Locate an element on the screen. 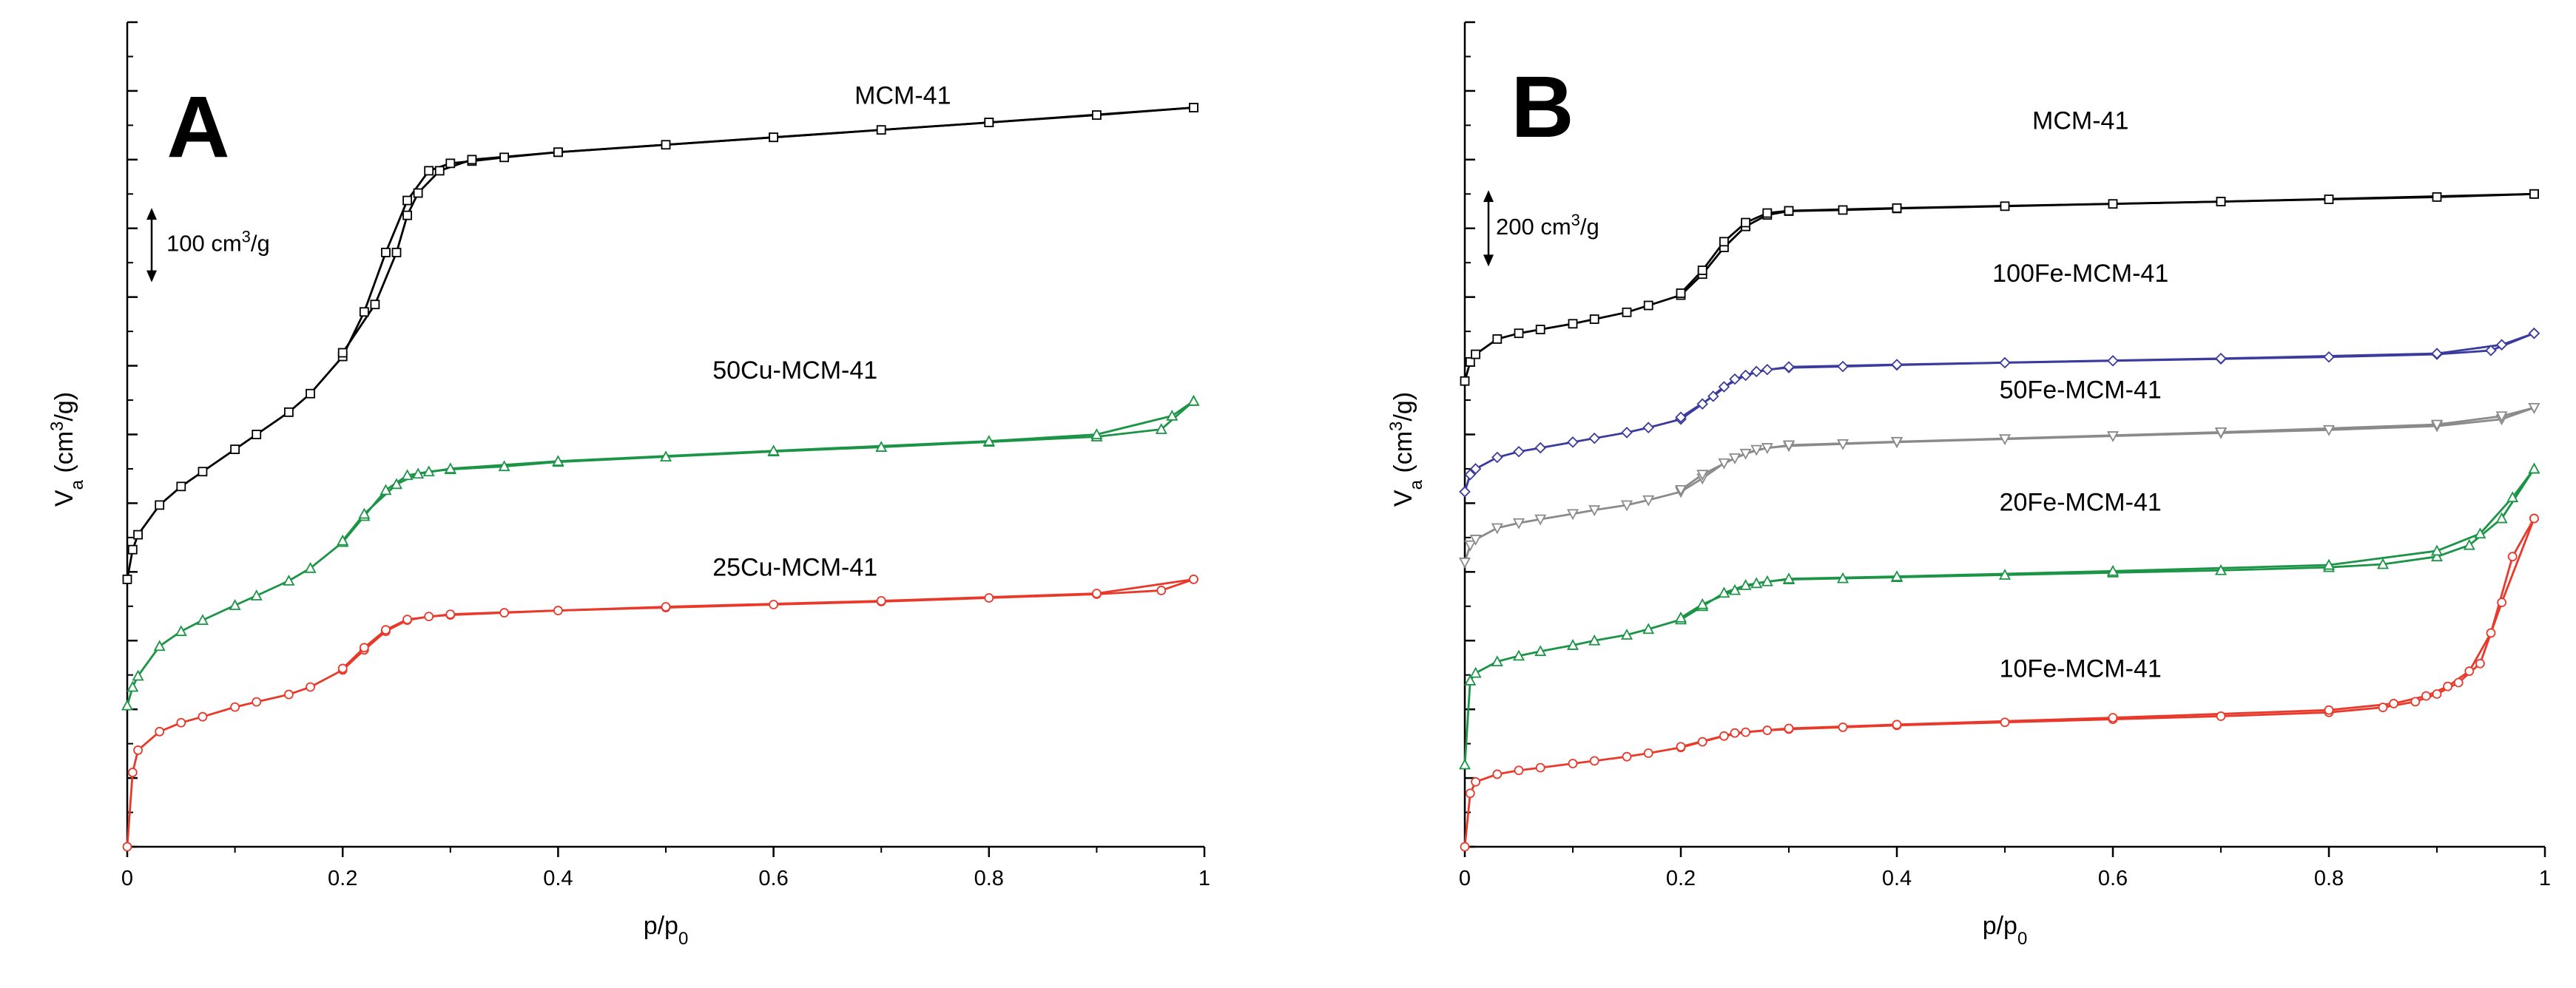 The height and width of the screenshot is (988, 2576). series-10fe-mcm-41: 10Fe-MCM-41 is located at coordinates (1999, 682).